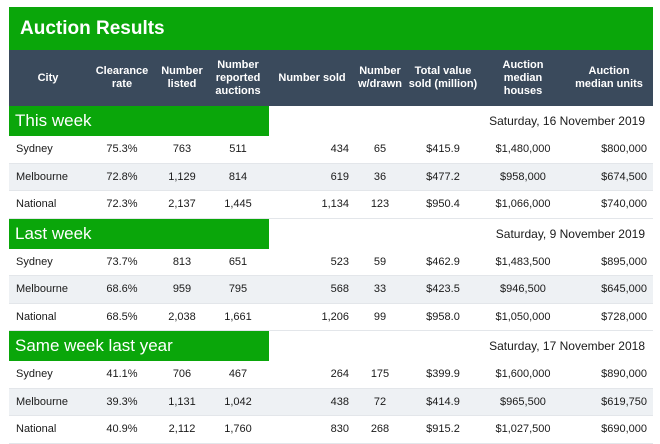 This screenshot has height=444, width=660. What do you see at coordinates (182, 402) in the screenshot?
I see `cell-number-listed: 1,131` at bounding box center [182, 402].